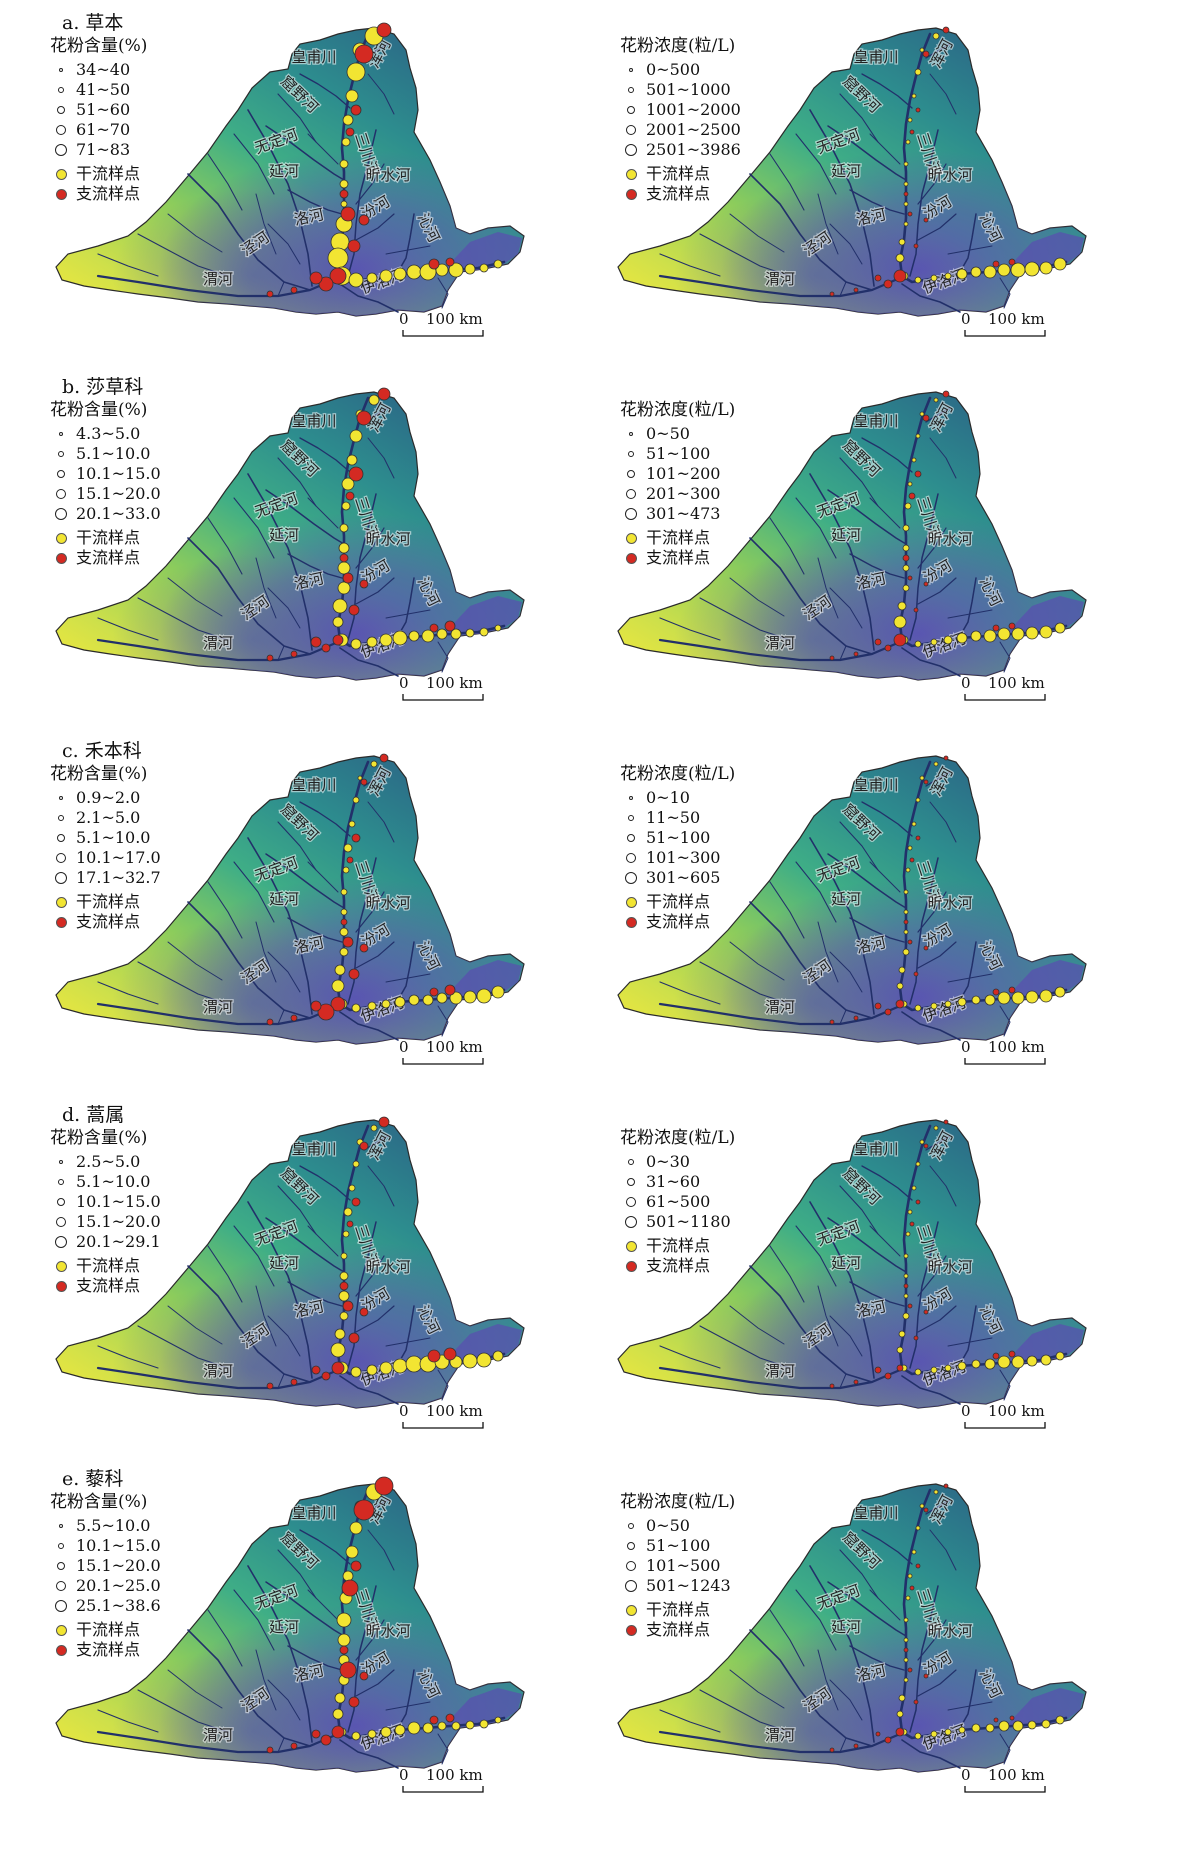 The width and height of the screenshot is (1181, 1858). What do you see at coordinates (683, 1565) in the screenshot?
I see `legend-class-label: 101~500` at bounding box center [683, 1565].